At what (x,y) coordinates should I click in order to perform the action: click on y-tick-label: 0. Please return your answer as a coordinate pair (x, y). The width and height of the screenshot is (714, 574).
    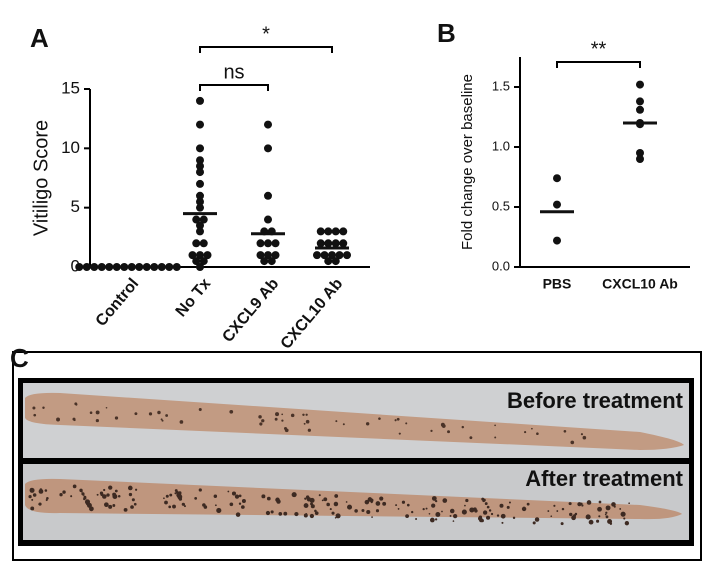
    Looking at the image, I should click on (75, 265).